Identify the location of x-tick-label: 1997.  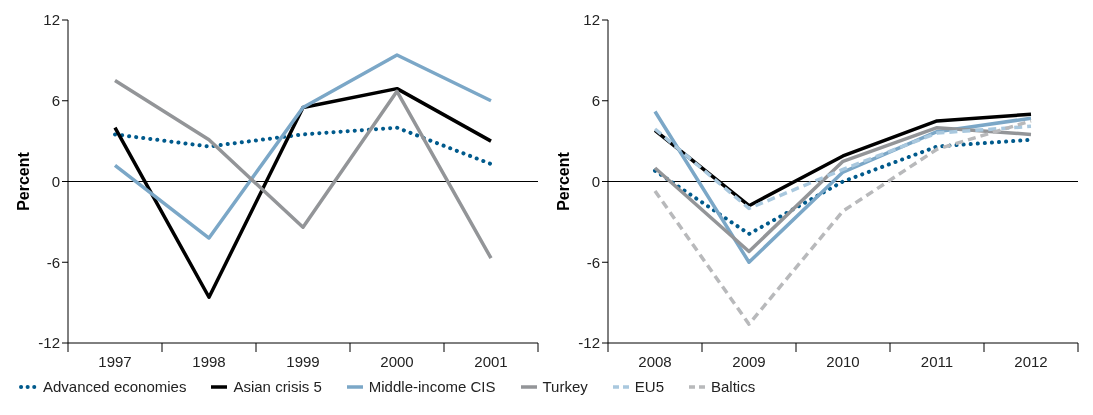
(115, 361).